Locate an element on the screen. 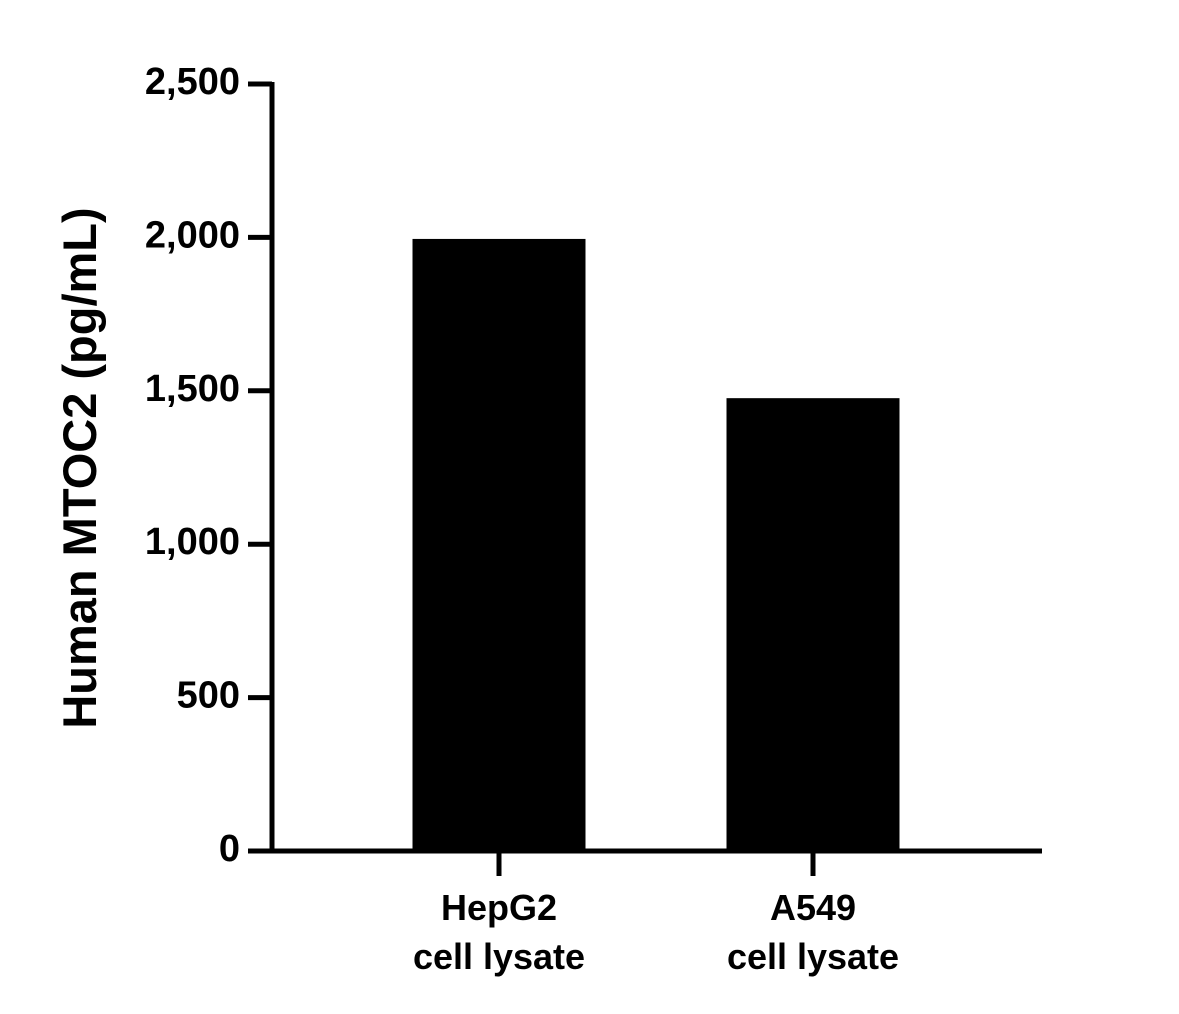  y-tick-label: 1,000 is located at coordinates (192, 542).